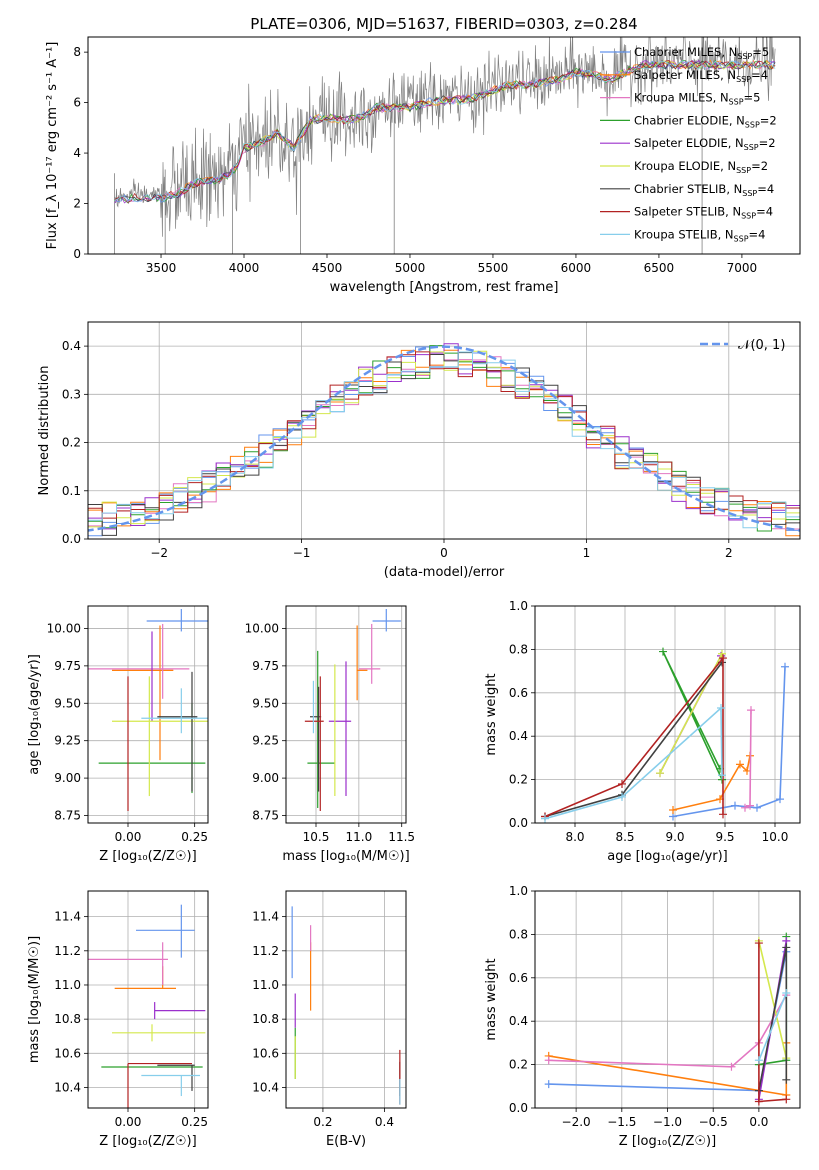 Image resolution: width=819 pixels, height=1170 pixels. Describe the element at coordinates (262, 628) in the screenshot. I see `y-tick-label: 10.00` at that location.